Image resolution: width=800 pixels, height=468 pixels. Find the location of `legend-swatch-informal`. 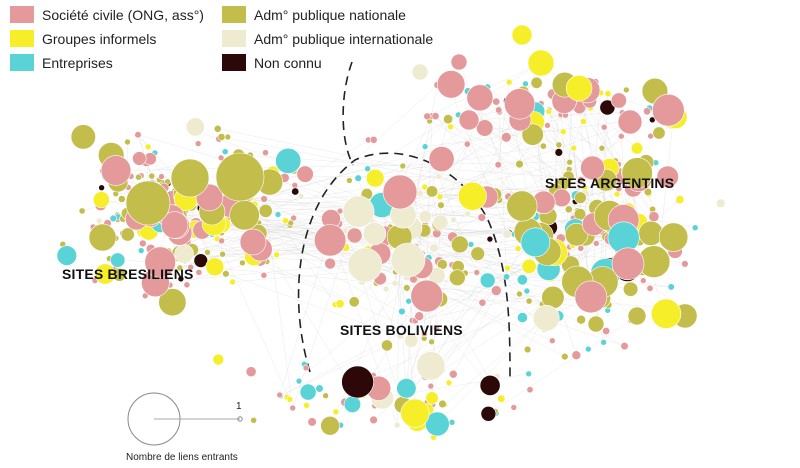

legend-swatch-informal is located at coordinates (22, 38).